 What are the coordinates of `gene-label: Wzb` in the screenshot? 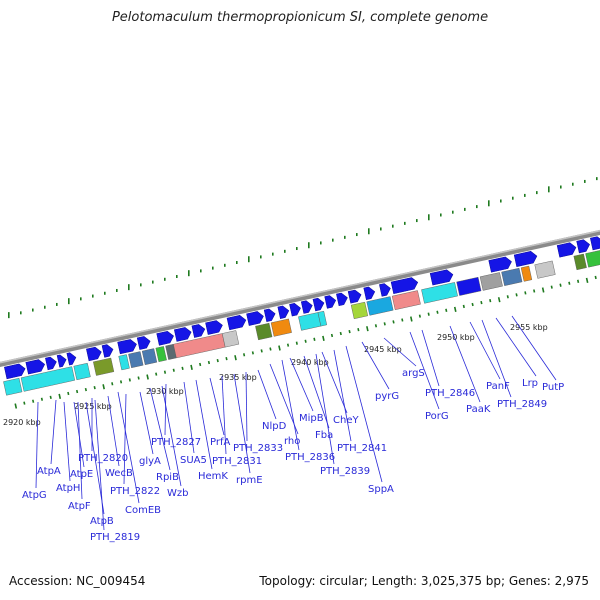 It's located at (177, 493).